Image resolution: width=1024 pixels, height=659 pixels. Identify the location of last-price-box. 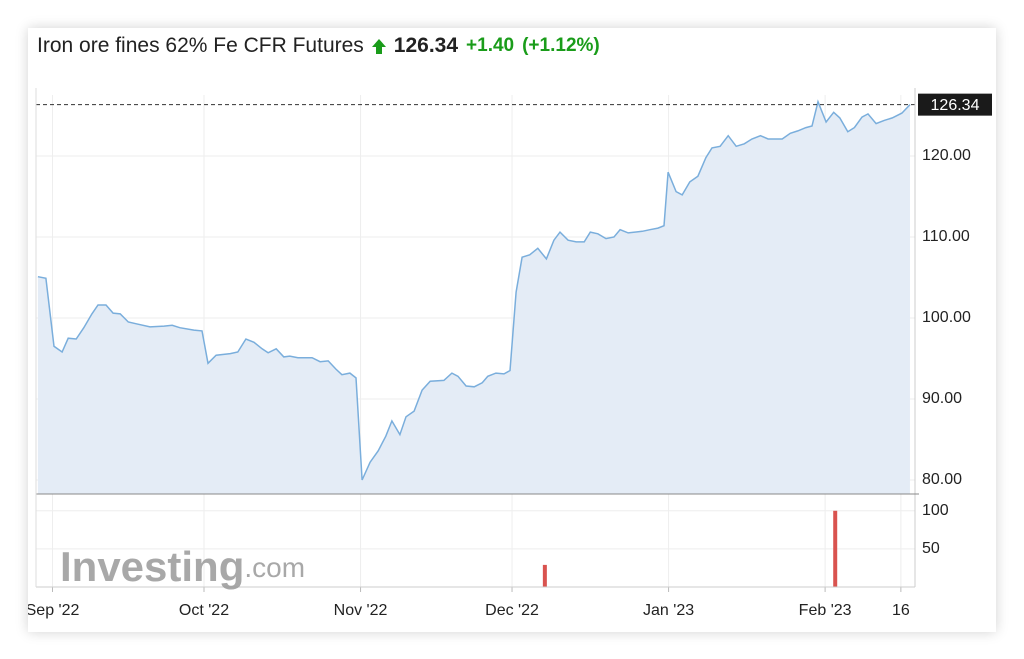
(955, 104).